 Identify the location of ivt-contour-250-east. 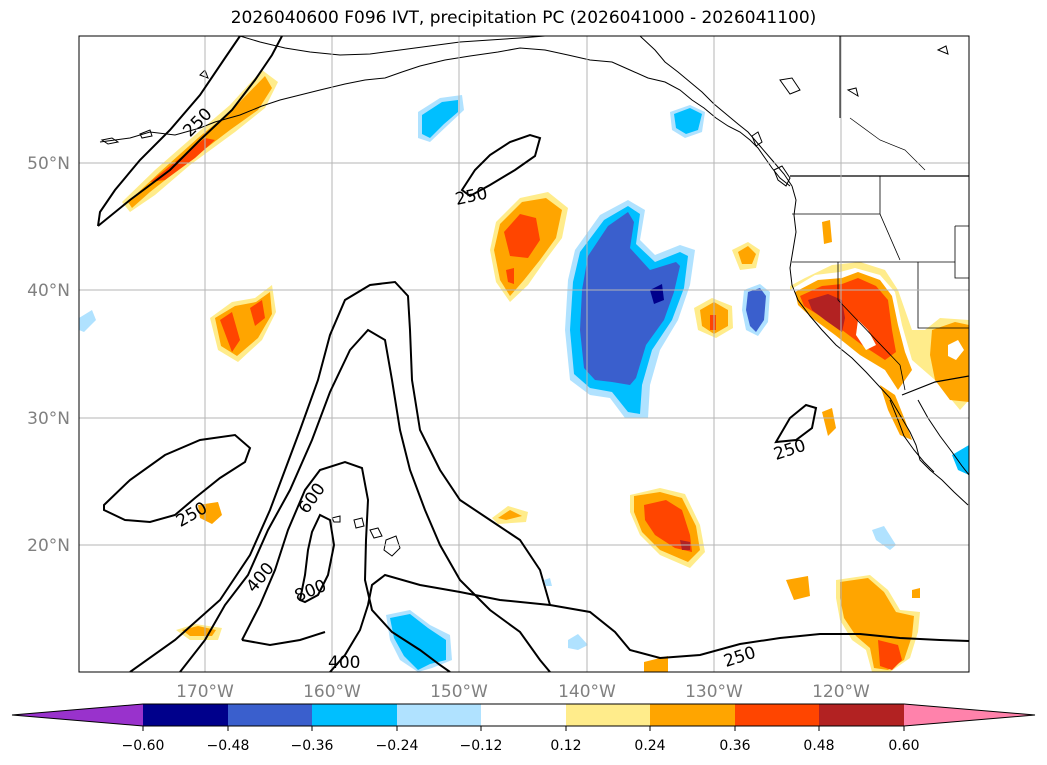
(796, 423).